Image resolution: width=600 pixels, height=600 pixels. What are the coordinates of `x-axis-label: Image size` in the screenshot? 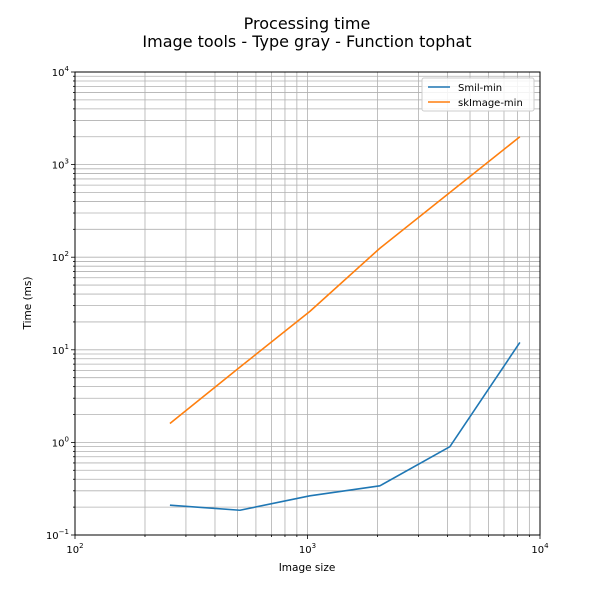 It's located at (307, 568).